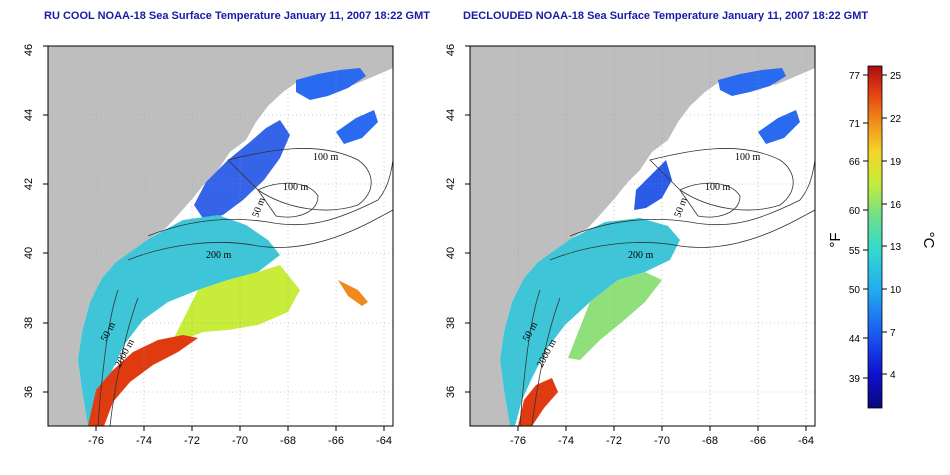 Image resolution: width=950 pixels, height=475 pixels. I want to click on fahrenheit-tick-label: 60, so click(855, 211).